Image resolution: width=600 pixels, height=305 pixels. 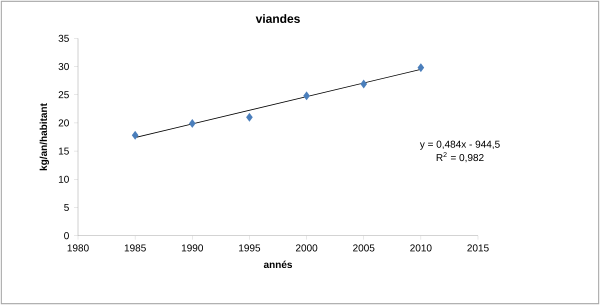 What do you see at coordinates (63, 66) in the screenshot?
I see `y-tick-label: 30` at bounding box center [63, 66].